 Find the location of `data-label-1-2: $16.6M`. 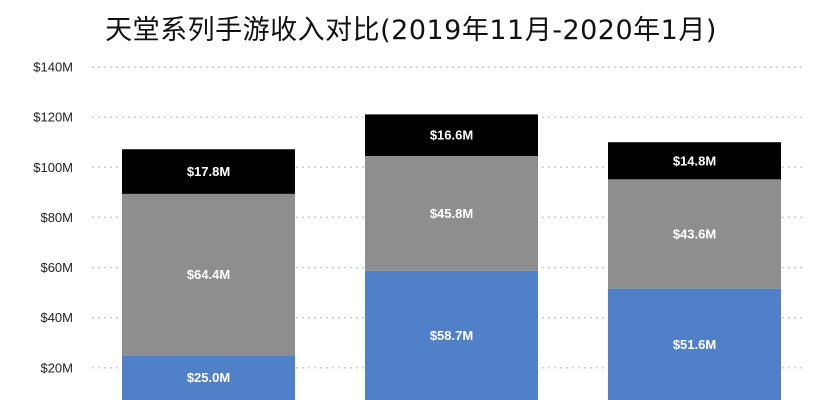

data-label-1-2: $16.6M is located at coordinates (451, 135).